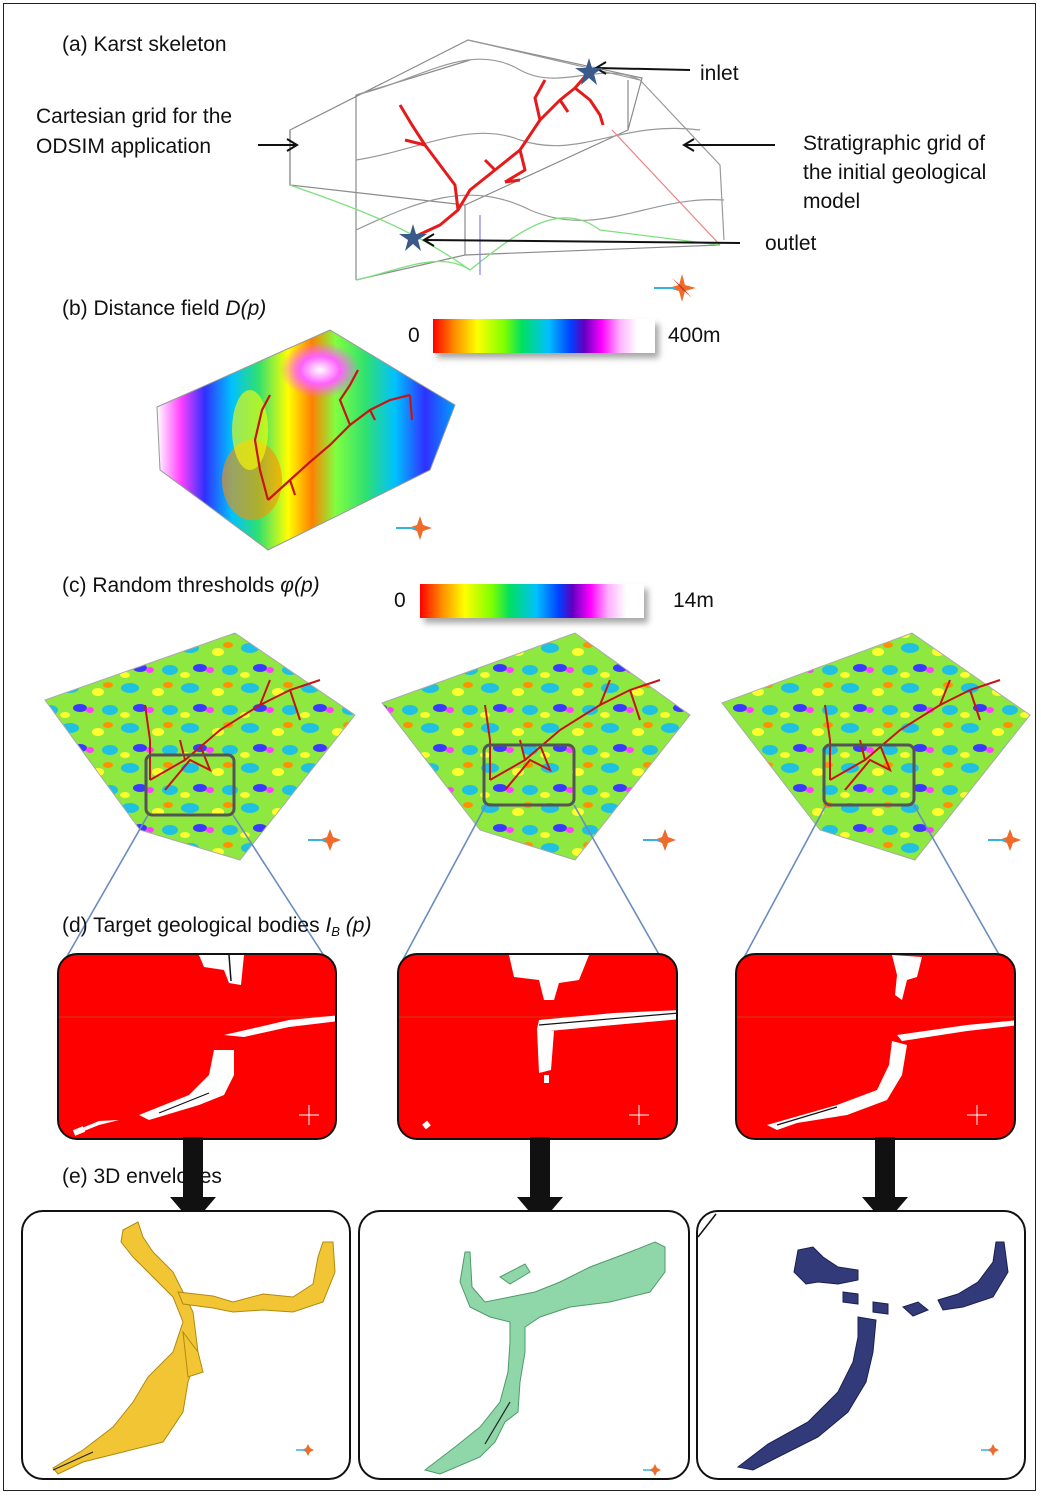 Image resolution: width=1041 pixels, height=1496 pixels. I want to click on panel-d-symbol-tail: (p), so click(355, 925).